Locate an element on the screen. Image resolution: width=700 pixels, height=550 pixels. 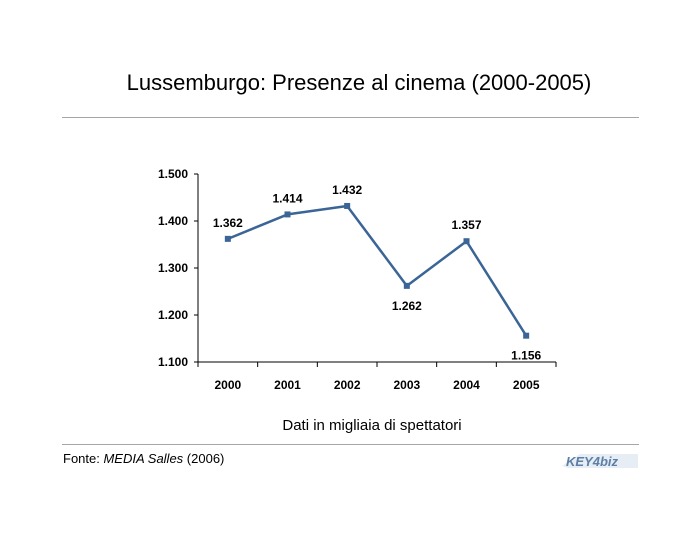
chart-series is located at coordinates (377, 270).